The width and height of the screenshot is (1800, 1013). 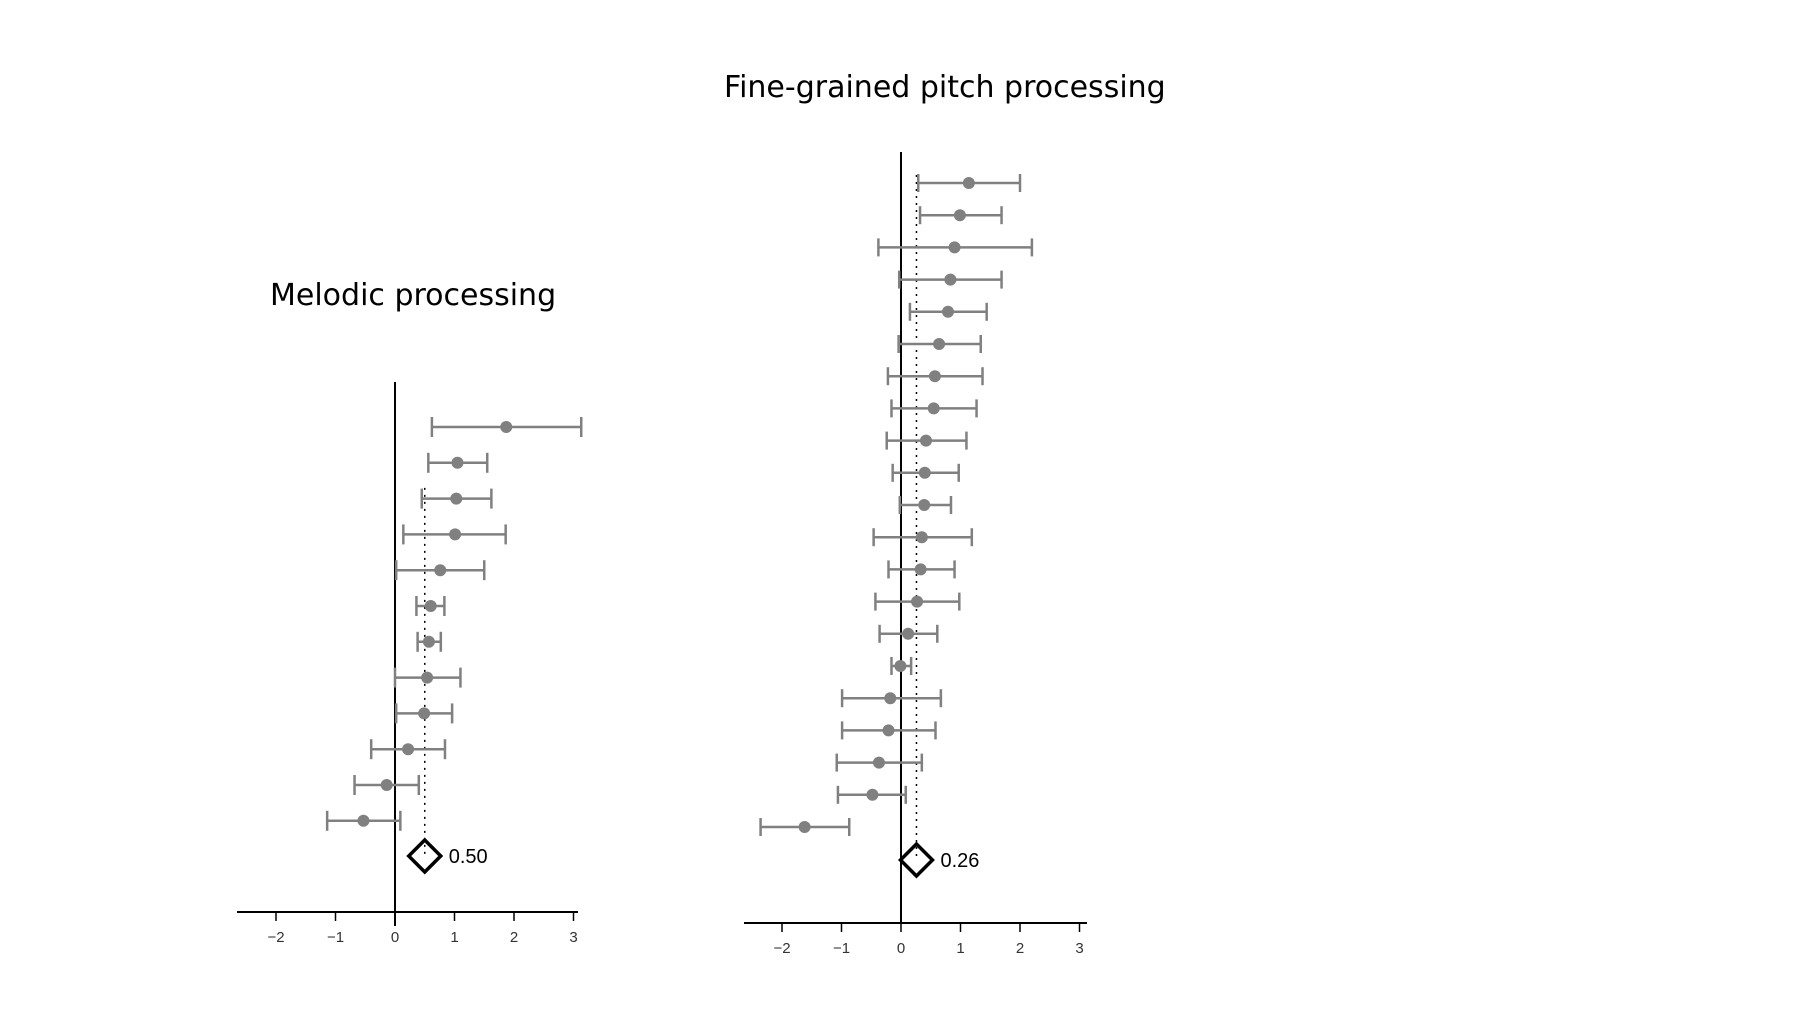 I want to click on melodic-x-tick-label: −2, so click(x=275, y=937).